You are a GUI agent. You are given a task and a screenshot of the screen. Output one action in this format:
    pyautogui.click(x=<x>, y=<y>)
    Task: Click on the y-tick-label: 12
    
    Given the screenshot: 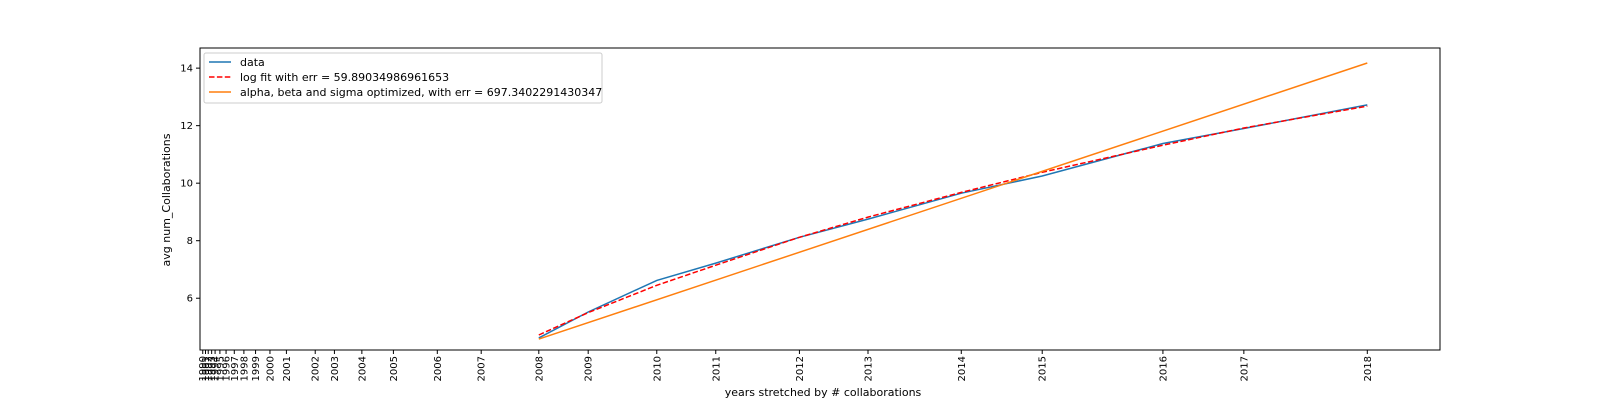 What is the action you would take?
    pyautogui.click(x=186, y=126)
    